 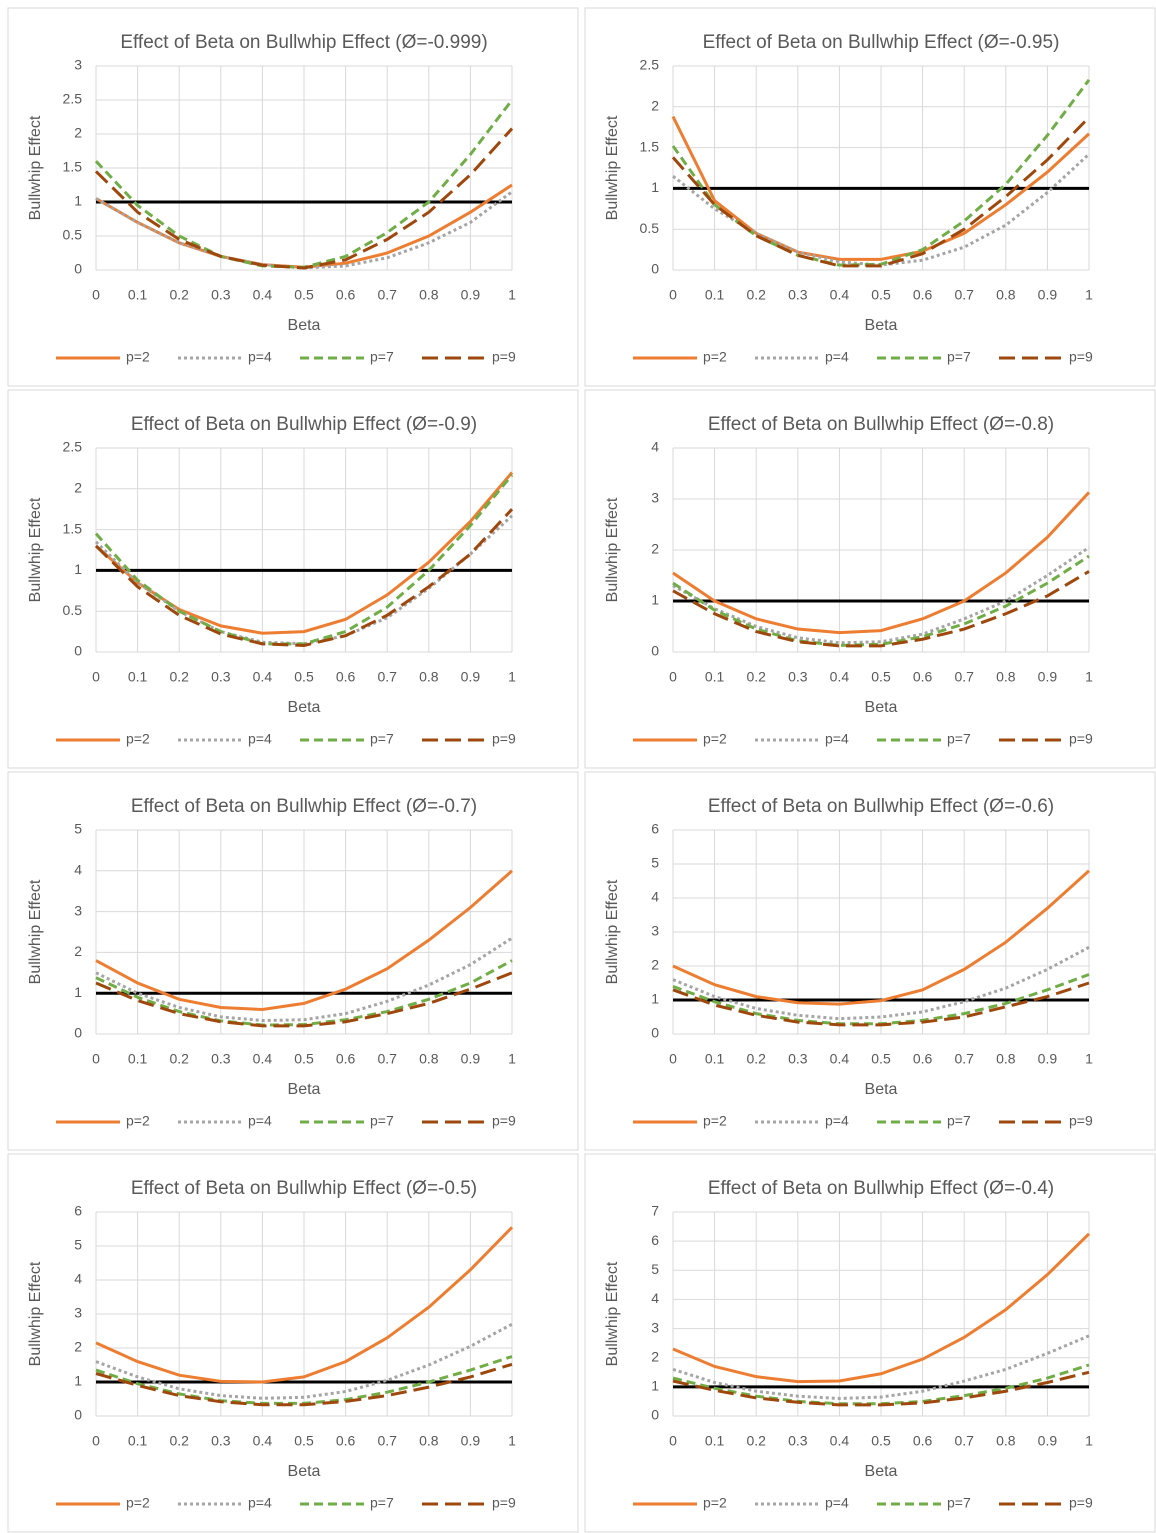 I want to click on x-tick-label: 0.8, so click(x=1006, y=677).